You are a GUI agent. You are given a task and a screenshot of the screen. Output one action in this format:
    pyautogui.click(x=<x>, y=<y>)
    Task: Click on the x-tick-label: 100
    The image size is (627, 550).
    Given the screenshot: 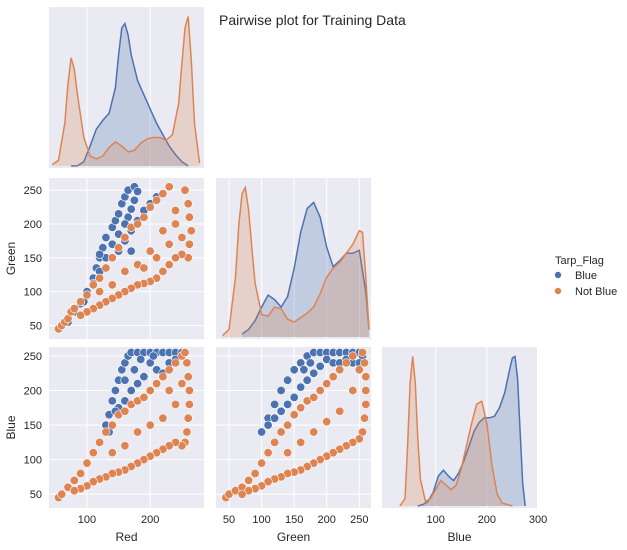 What is the action you would take?
    pyautogui.click(x=87, y=520)
    